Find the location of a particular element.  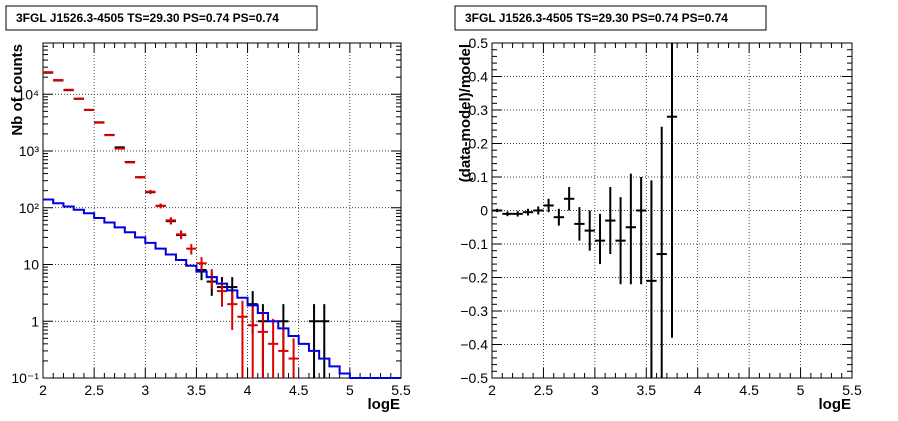

counts-x-tick-label: 5.5 is located at coordinates (401, 390).